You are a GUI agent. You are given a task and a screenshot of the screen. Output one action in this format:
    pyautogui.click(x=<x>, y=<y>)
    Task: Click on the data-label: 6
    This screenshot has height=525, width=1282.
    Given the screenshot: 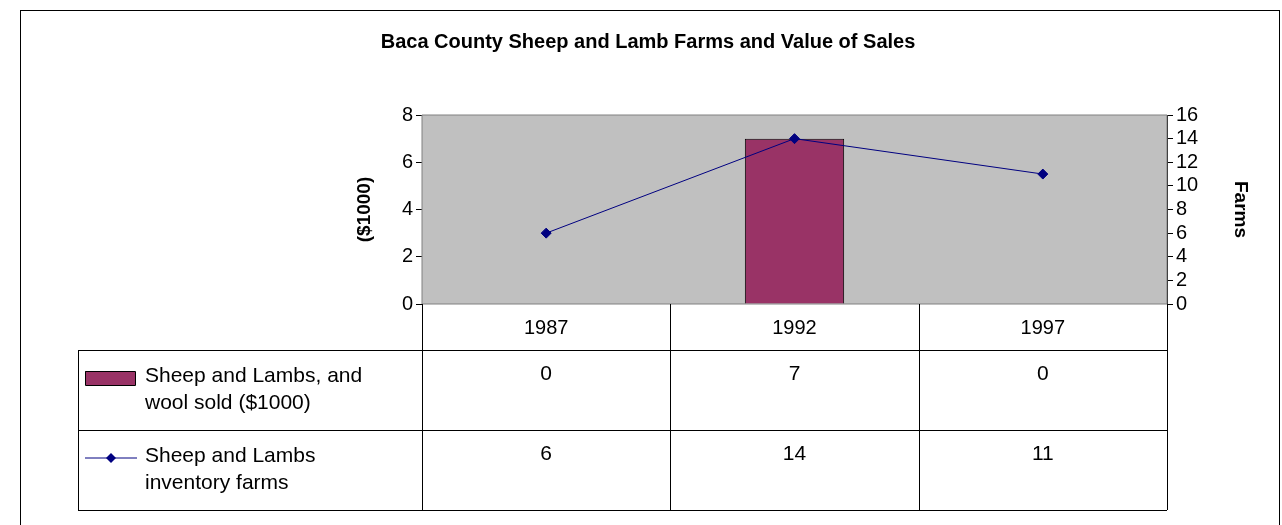 What is the action you would take?
    pyautogui.click(x=546, y=452)
    